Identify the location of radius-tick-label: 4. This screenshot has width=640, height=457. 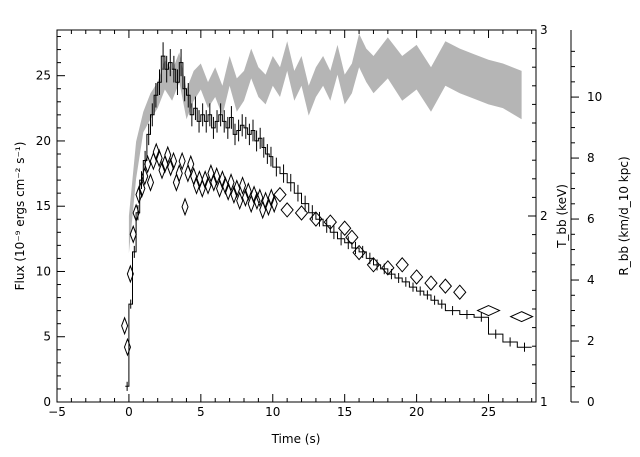
(591, 280).